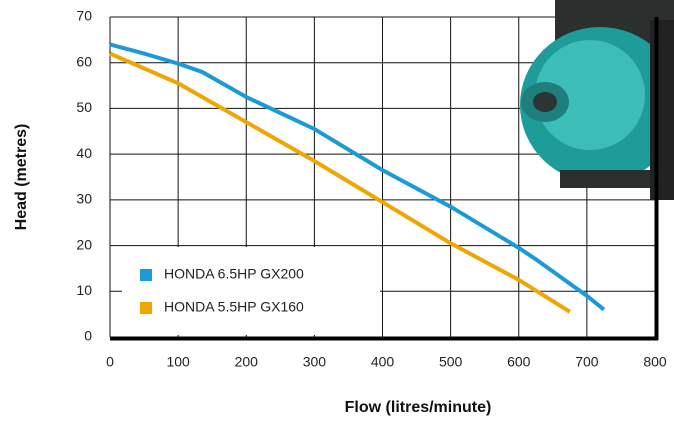  What do you see at coordinates (84, 153) in the screenshot?
I see `y-tick-label: 40` at bounding box center [84, 153].